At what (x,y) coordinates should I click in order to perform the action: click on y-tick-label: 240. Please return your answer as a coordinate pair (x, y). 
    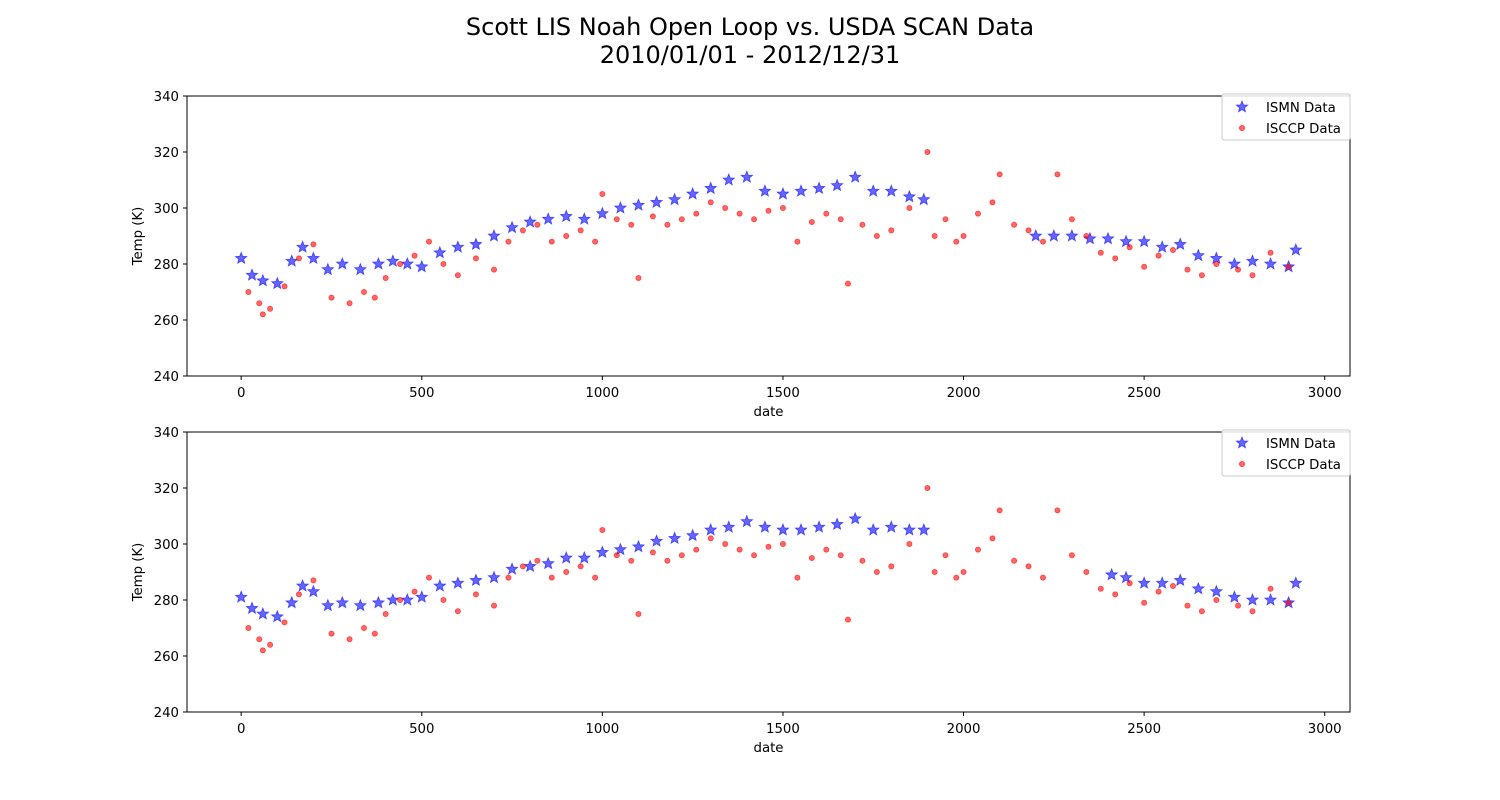
    Looking at the image, I should click on (166, 713).